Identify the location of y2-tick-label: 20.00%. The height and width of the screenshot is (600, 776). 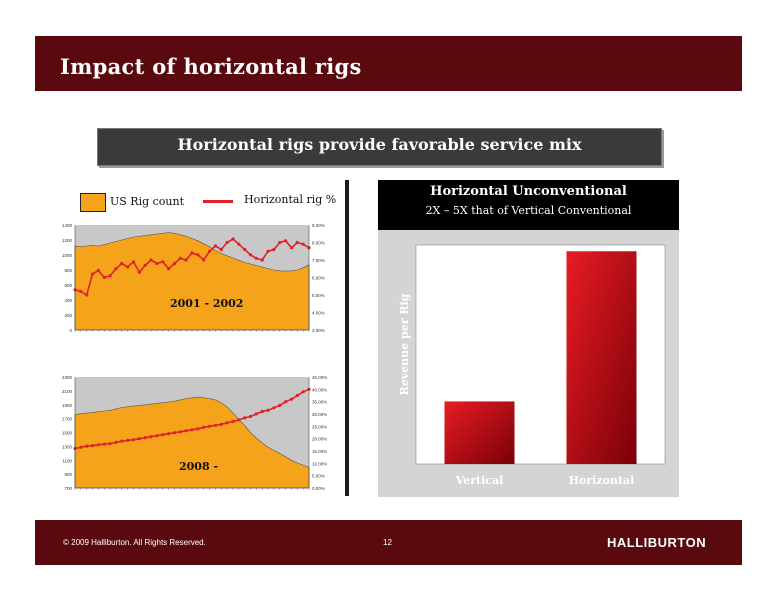
(319, 439).